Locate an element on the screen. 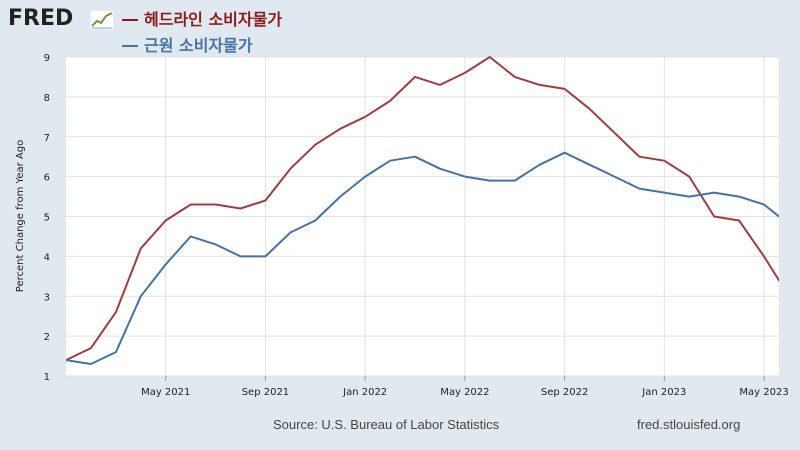 The image size is (800, 450). y-axis-label: Percent Change from Year Ago is located at coordinates (20, 216).